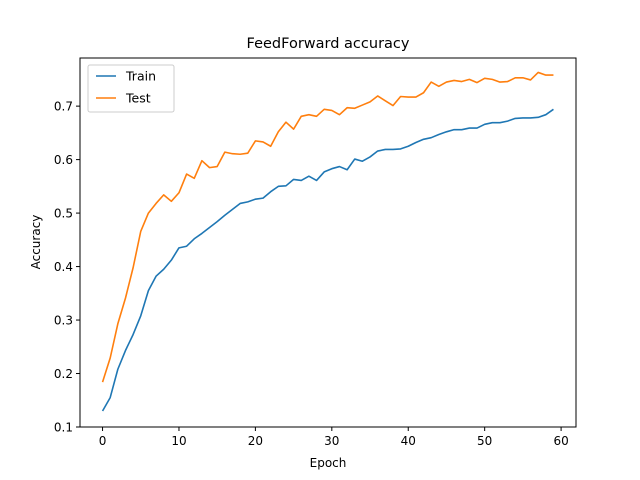  I want to click on chart-title: FeedForward accuracy, so click(328, 44).